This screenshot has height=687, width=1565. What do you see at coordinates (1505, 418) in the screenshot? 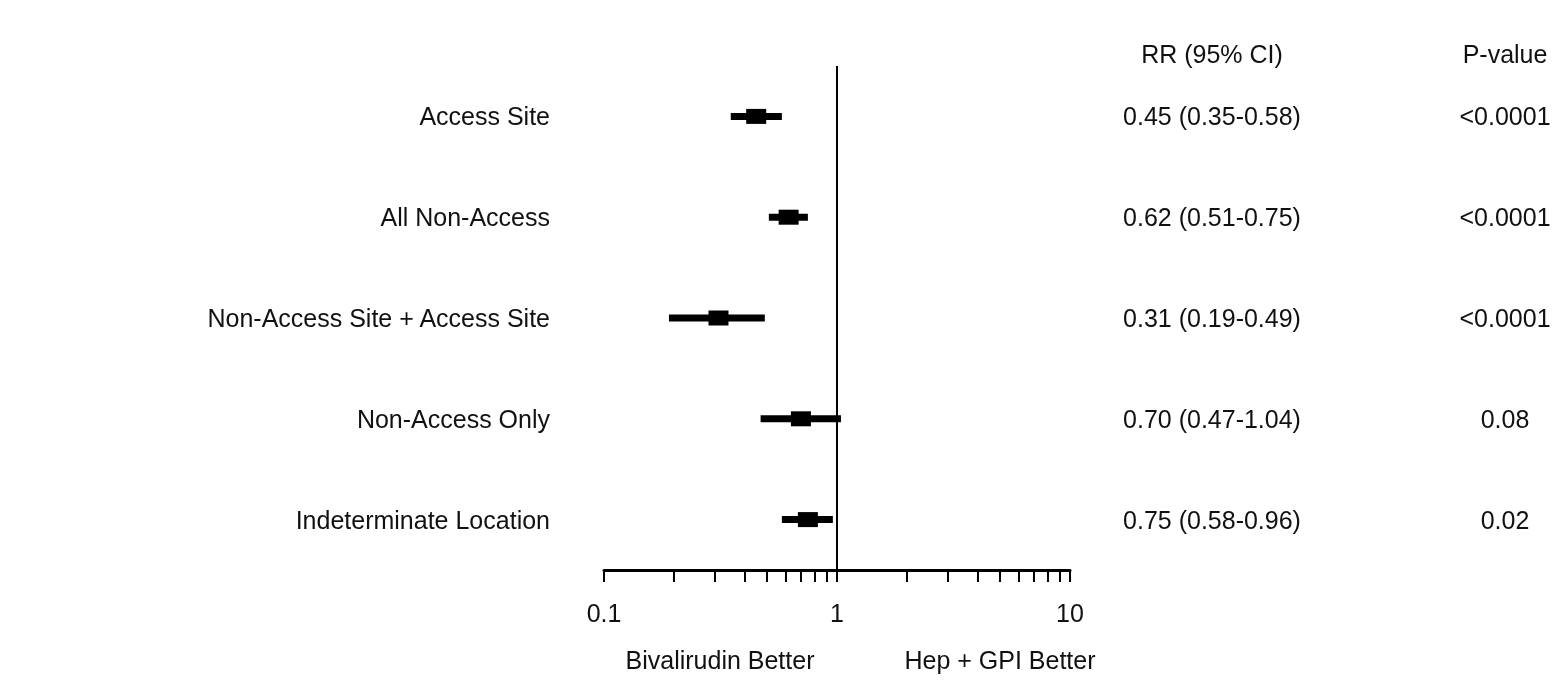
I see `text: 0.08` at bounding box center [1505, 418].